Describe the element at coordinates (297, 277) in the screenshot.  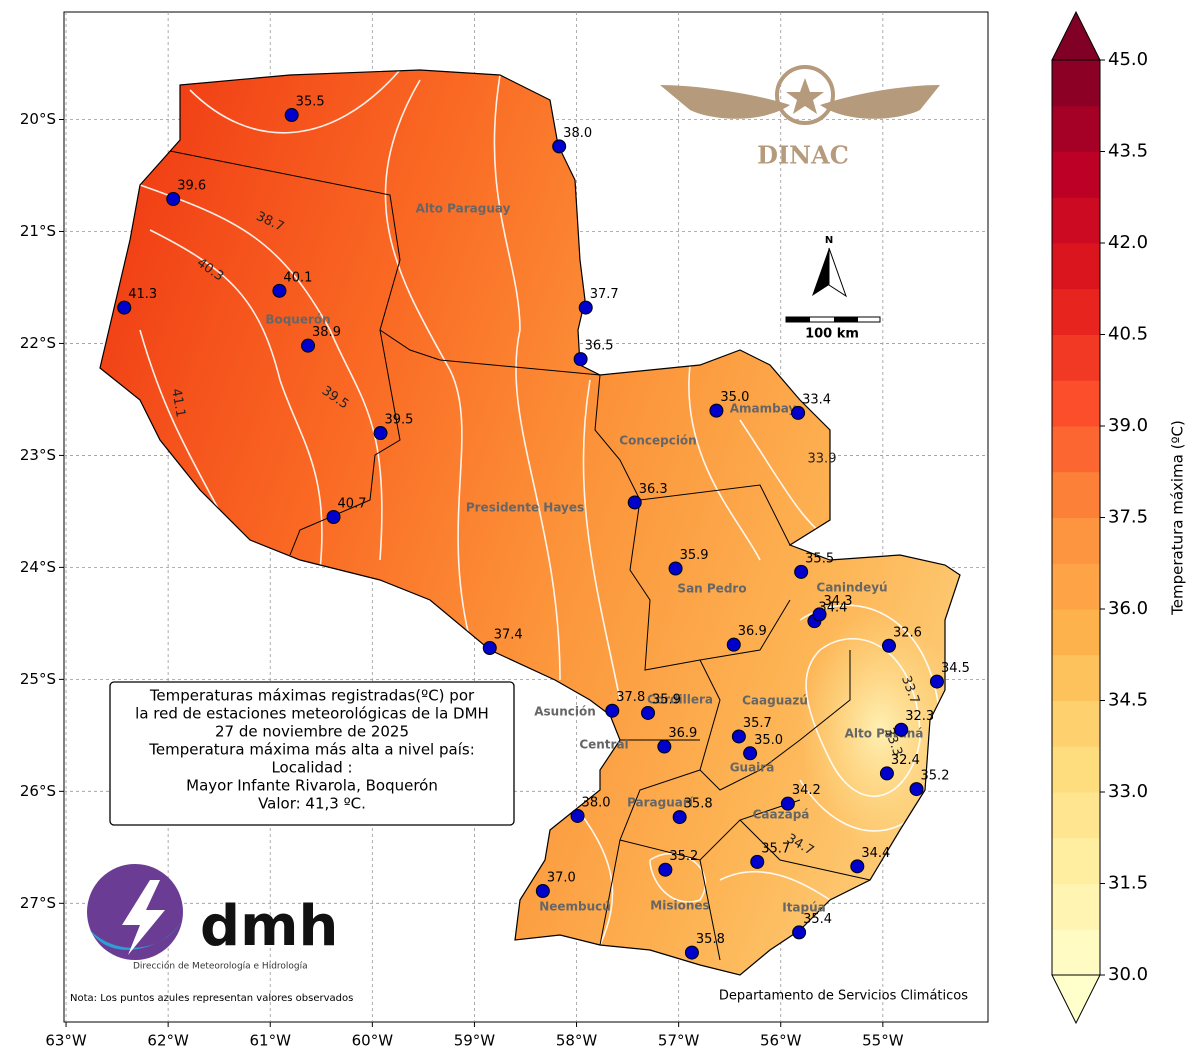
I see `station-value: 40.1` at that location.